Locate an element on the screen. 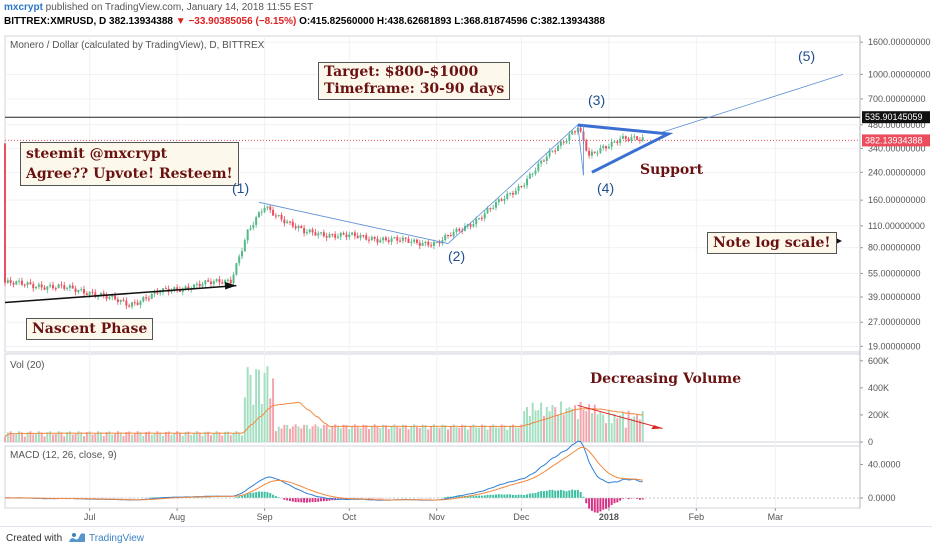 Image resolution: width=932 pixels, height=551 pixels. macd-panel-title: MACD (12, 26, close, 9) is located at coordinates (63, 455).